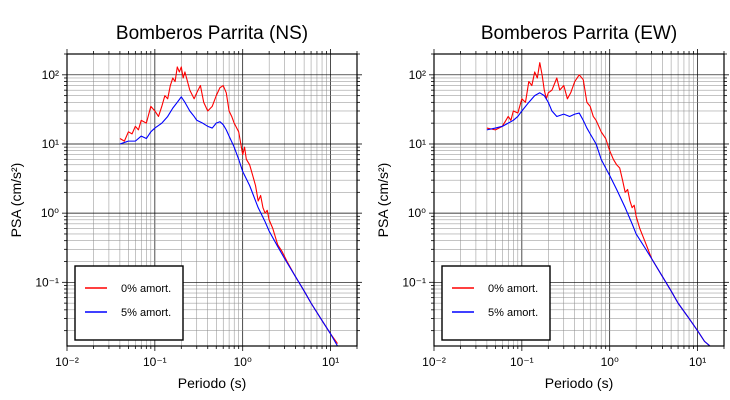 Image resolution: width=730 pixels, height=400 pixels. What do you see at coordinates (579, 33) in the screenshot?
I see `chart-title: Bomberos Parrita (EW)` at bounding box center [579, 33].